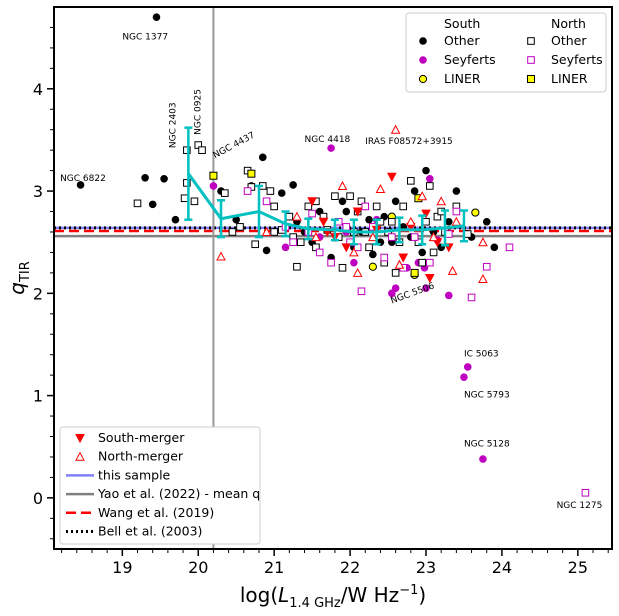  What do you see at coordinates (426, 567) in the screenshot?
I see `xtick-label-4: 23` at bounding box center [426, 567].